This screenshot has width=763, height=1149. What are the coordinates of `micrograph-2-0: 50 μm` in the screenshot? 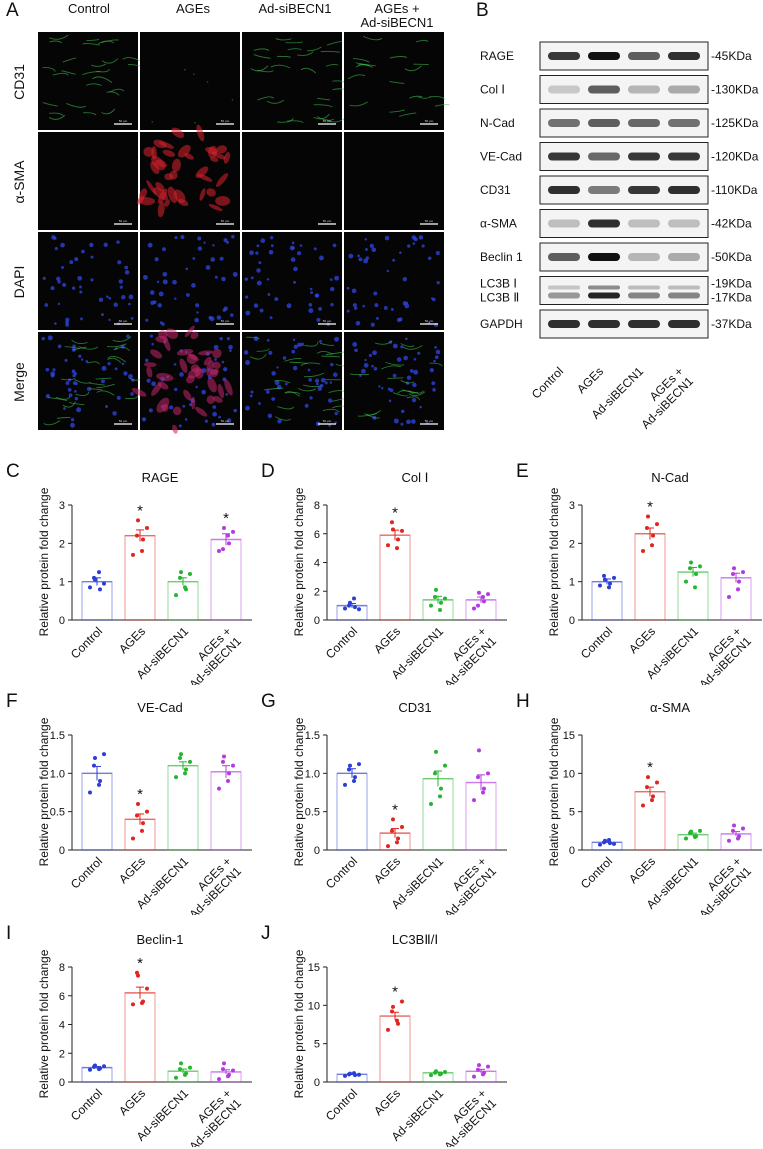 It's located at (88, 281).